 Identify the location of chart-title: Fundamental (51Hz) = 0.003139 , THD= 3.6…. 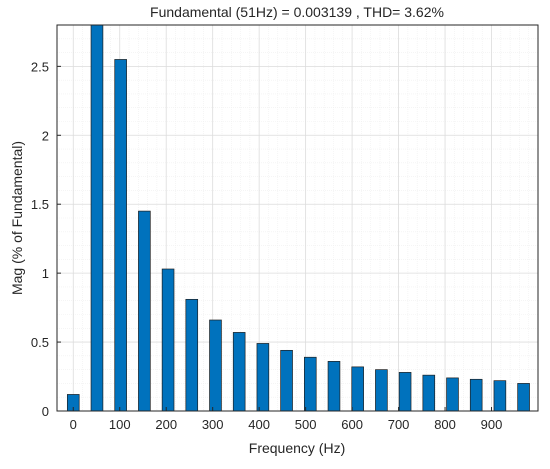
(297, 12).